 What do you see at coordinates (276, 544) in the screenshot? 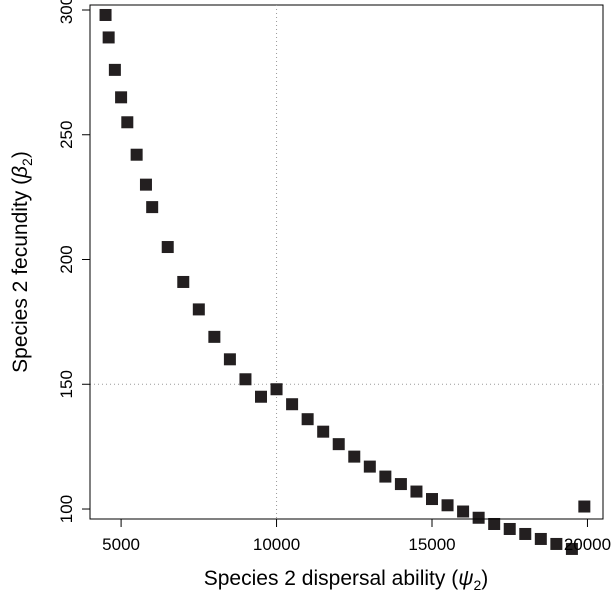
I see `x-tick-label: 10000` at bounding box center [276, 544].